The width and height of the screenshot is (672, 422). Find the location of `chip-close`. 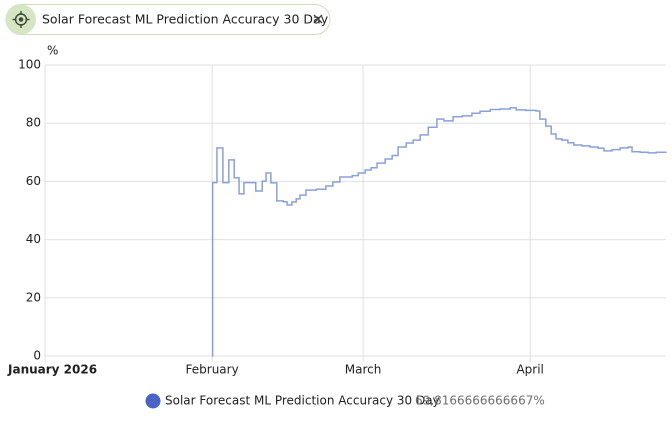

chip-close is located at coordinates (318, 19).